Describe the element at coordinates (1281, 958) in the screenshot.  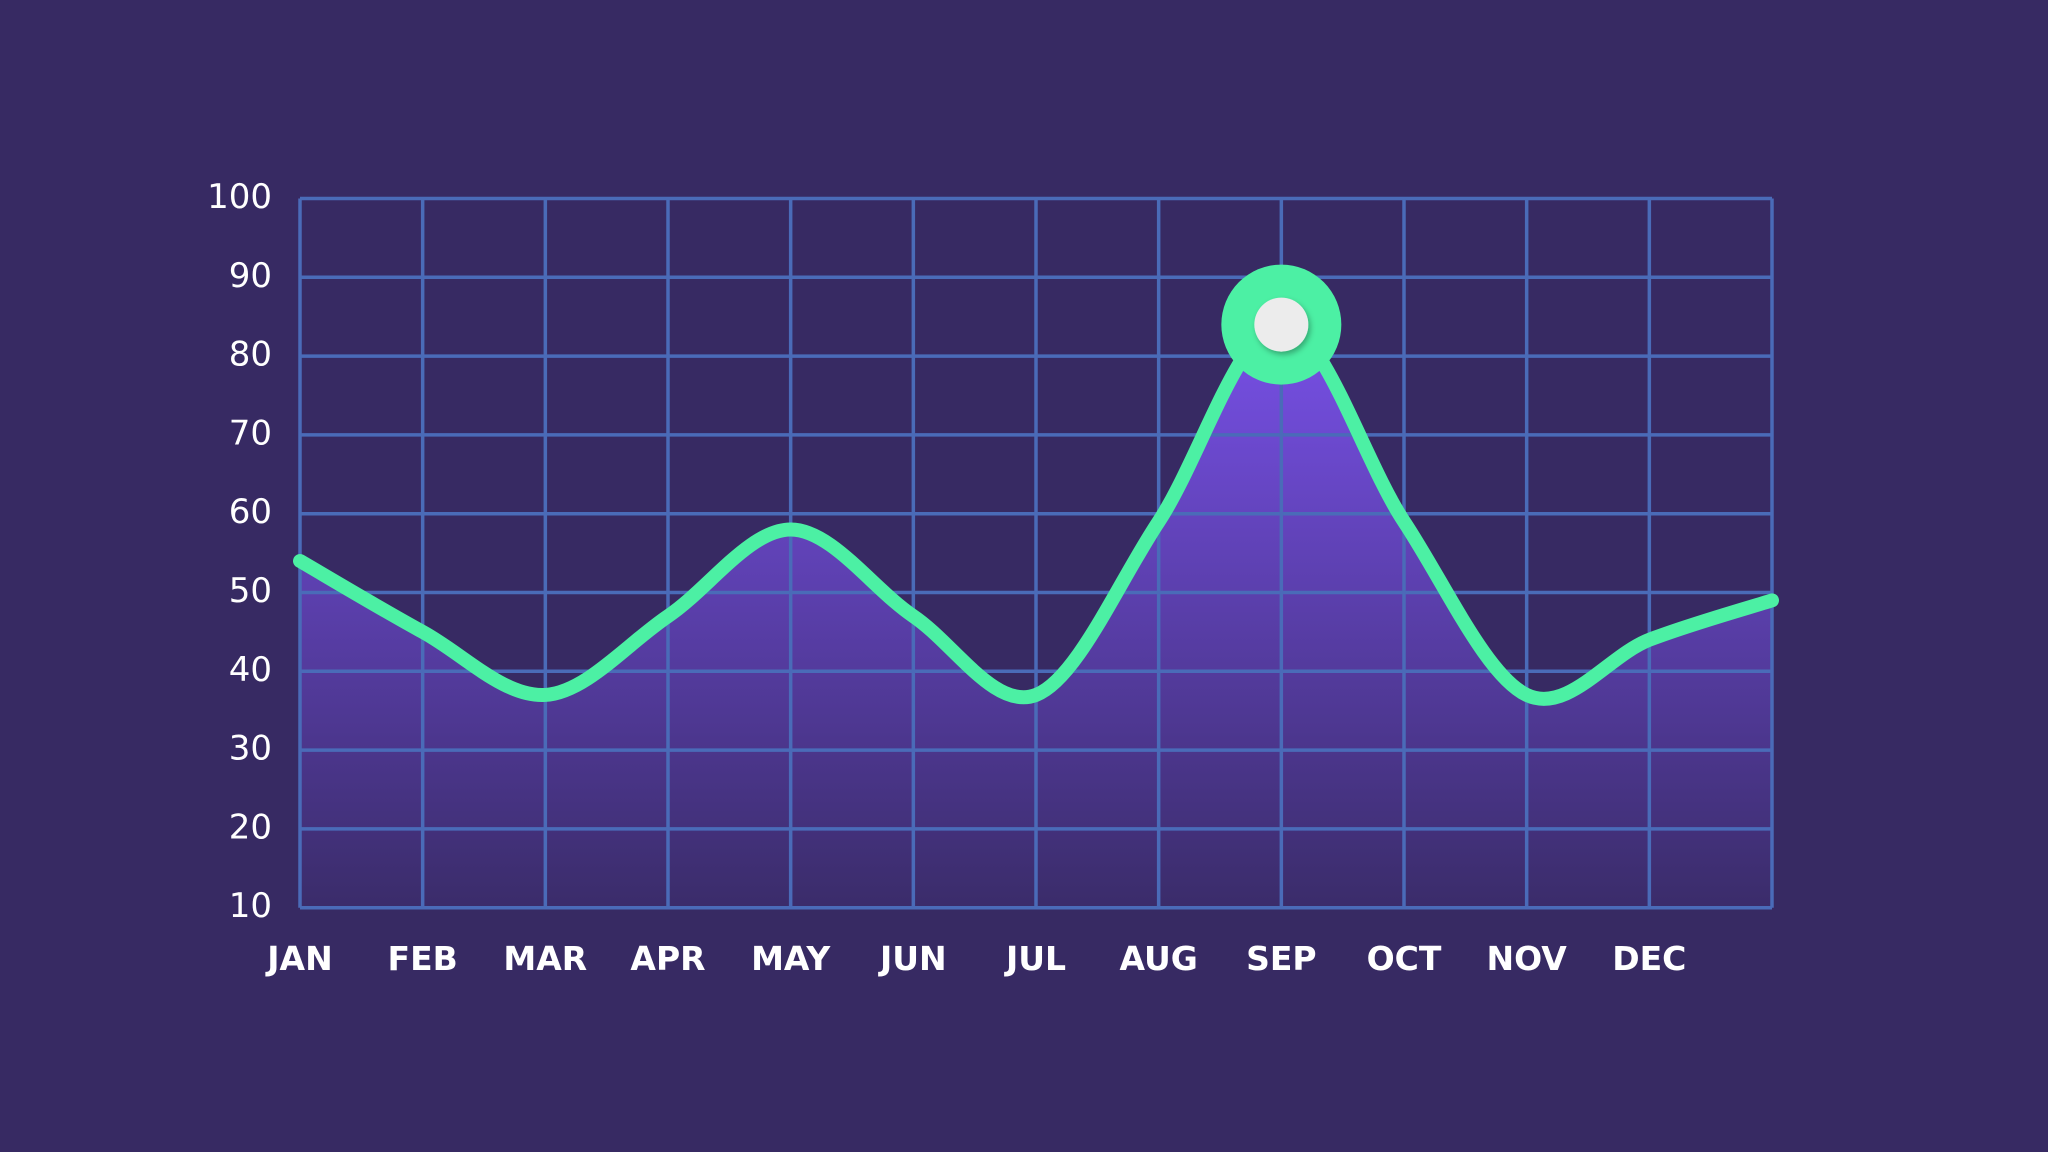
I see `x-tick-label: SEP` at that location.